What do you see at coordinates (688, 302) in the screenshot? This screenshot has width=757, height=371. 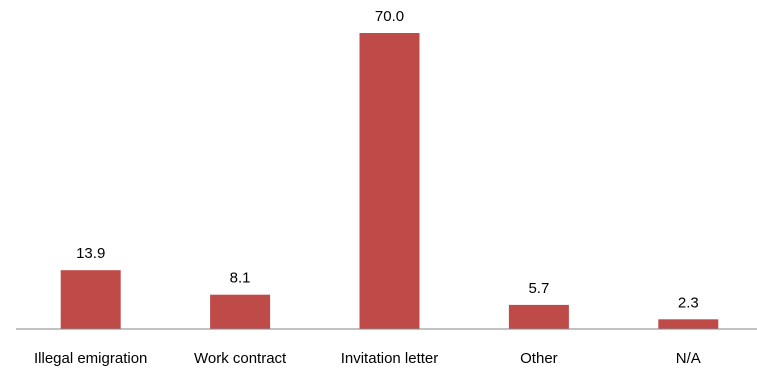 I see `value-label-4: 2.3` at bounding box center [688, 302].